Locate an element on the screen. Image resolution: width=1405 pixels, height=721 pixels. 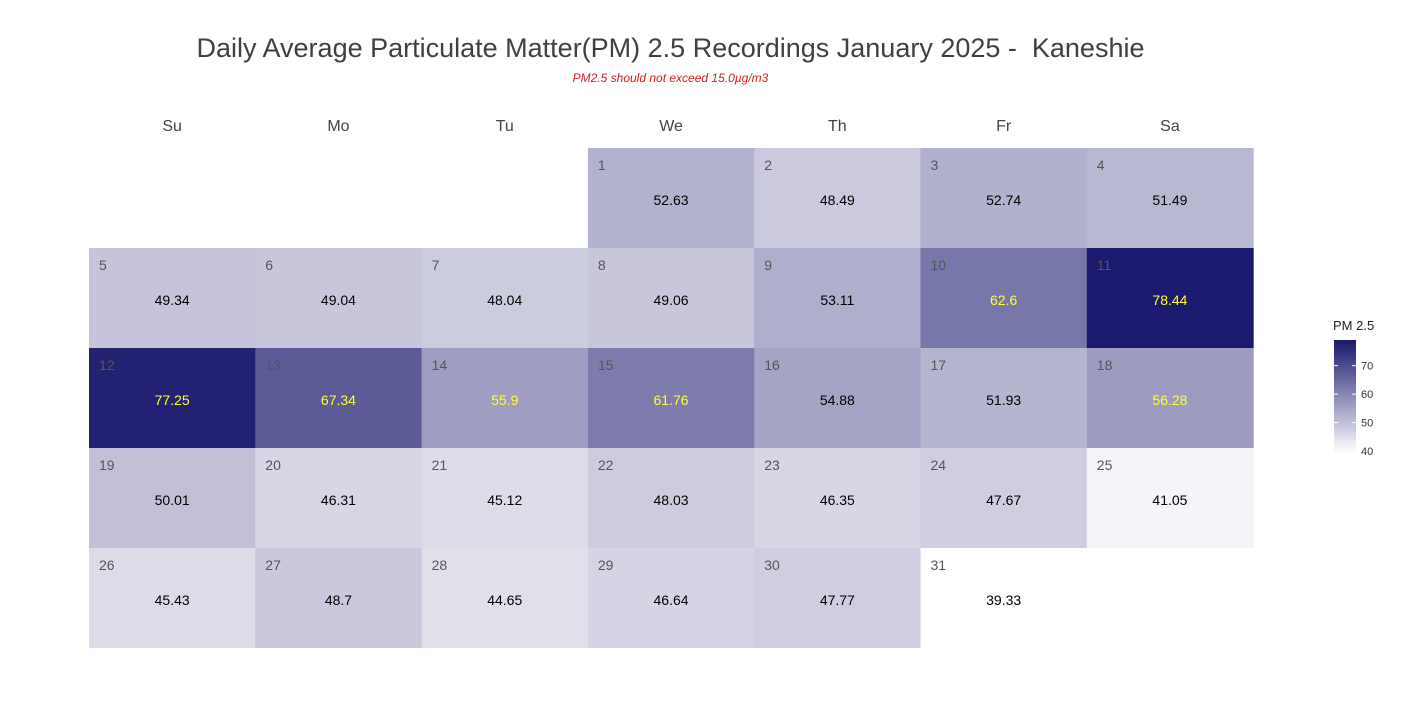
day-cell-23: 23 46.35 is located at coordinates (838, 498).